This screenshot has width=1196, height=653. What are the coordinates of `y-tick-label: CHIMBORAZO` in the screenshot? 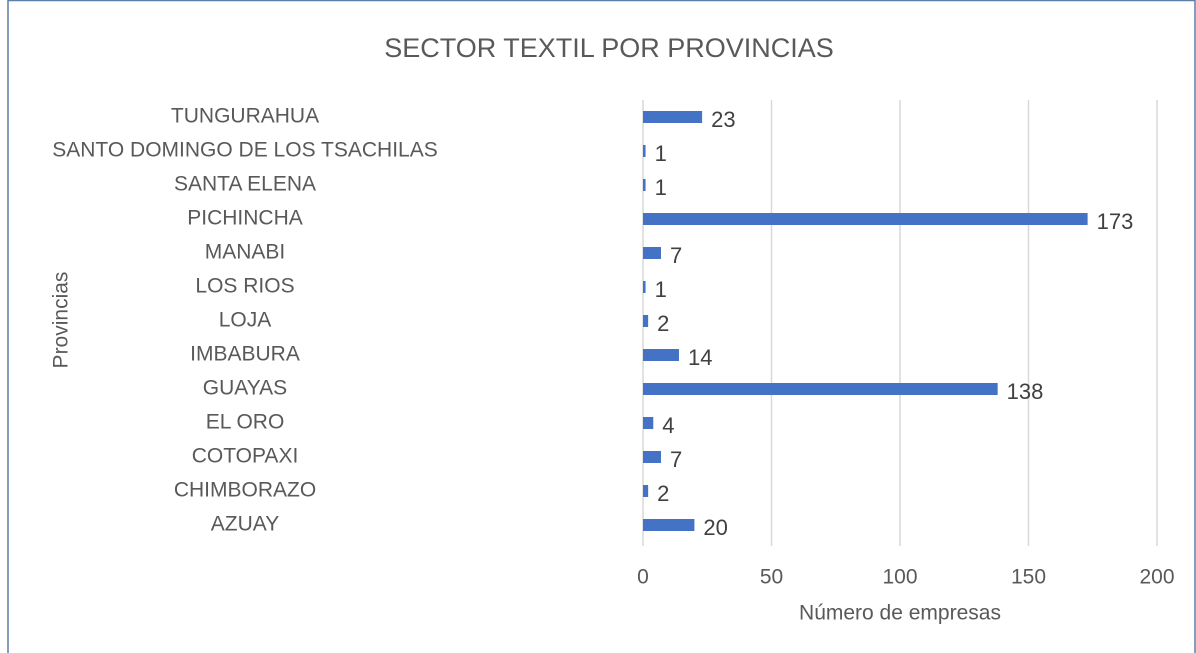 It's located at (245, 490).